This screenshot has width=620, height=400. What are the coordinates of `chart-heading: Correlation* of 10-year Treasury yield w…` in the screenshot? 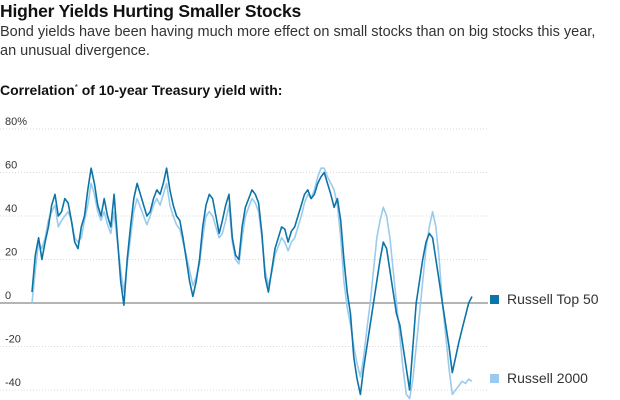 It's located at (141, 90).